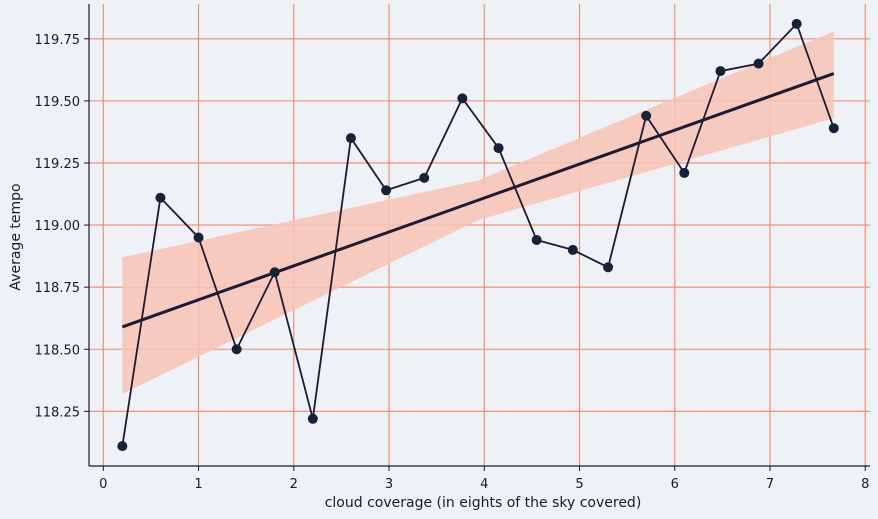  Describe the element at coordinates (58, 412) in the screenshot. I see `y-tick-label: 118.25` at that location.